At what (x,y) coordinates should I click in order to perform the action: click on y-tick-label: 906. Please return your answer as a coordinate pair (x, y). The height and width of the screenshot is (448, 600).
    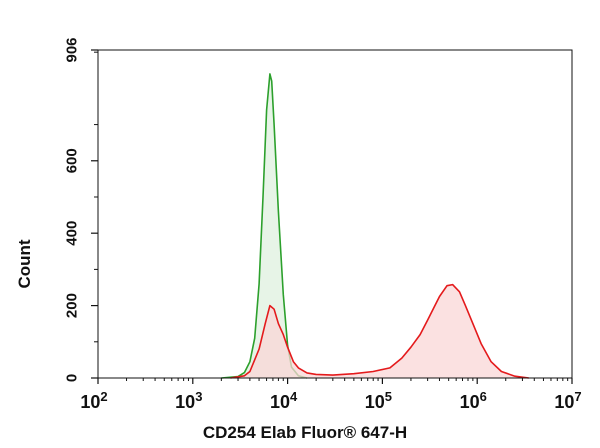
    Looking at the image, I should click on (72, 49).